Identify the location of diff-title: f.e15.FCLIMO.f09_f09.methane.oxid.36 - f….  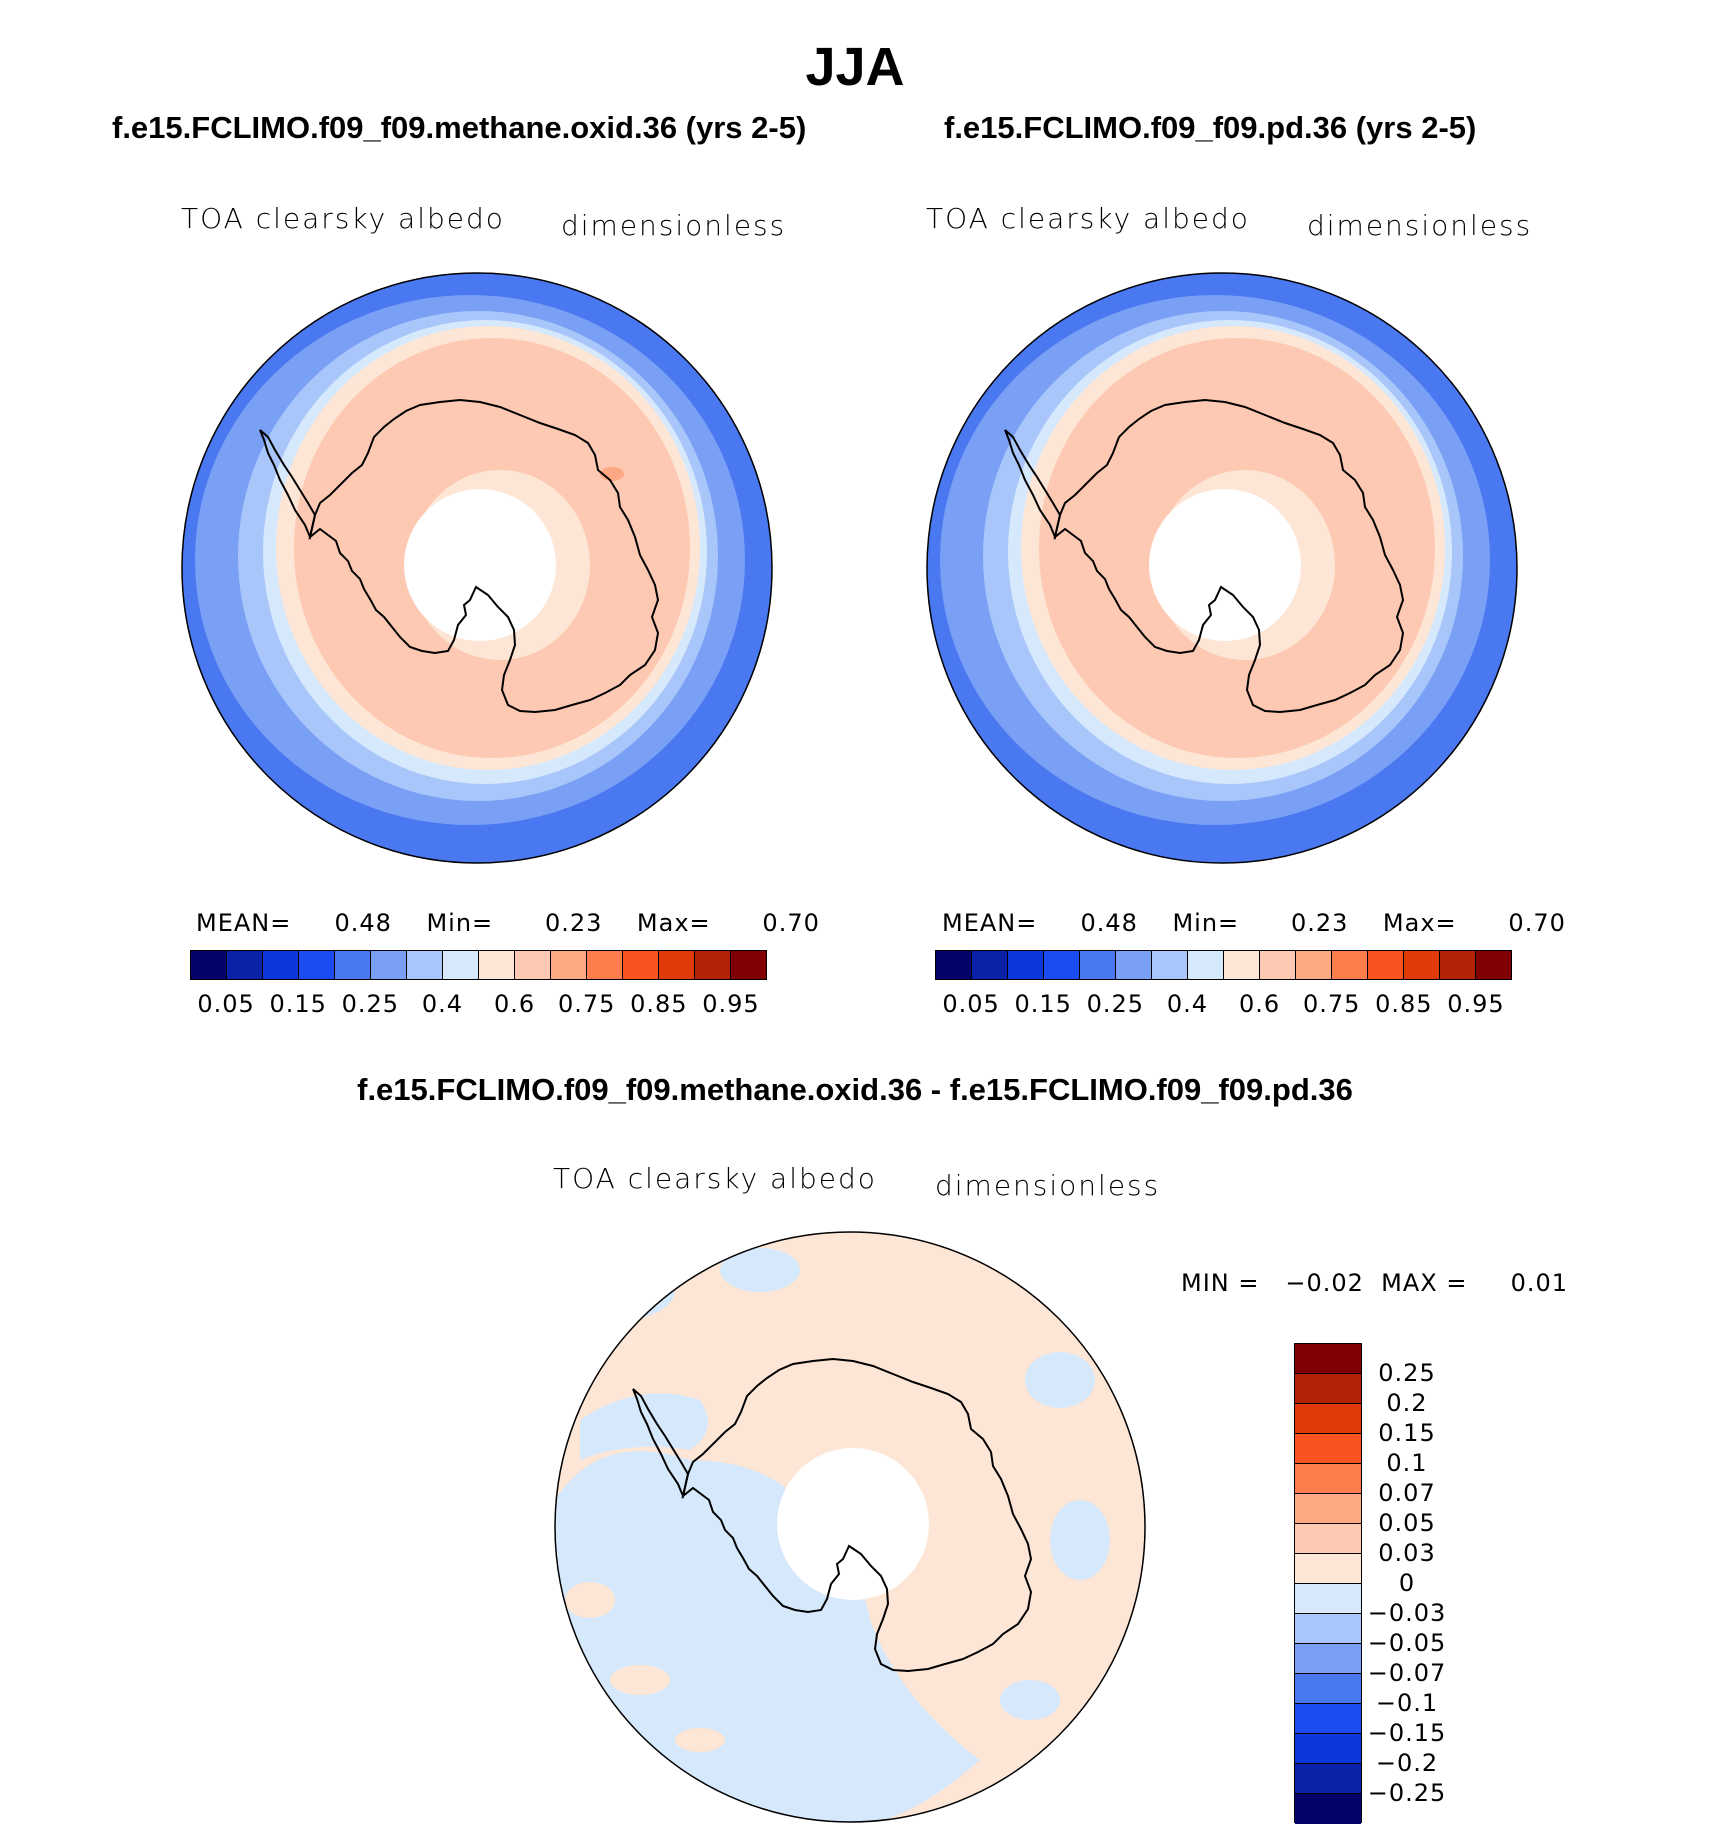
(855, 1089).